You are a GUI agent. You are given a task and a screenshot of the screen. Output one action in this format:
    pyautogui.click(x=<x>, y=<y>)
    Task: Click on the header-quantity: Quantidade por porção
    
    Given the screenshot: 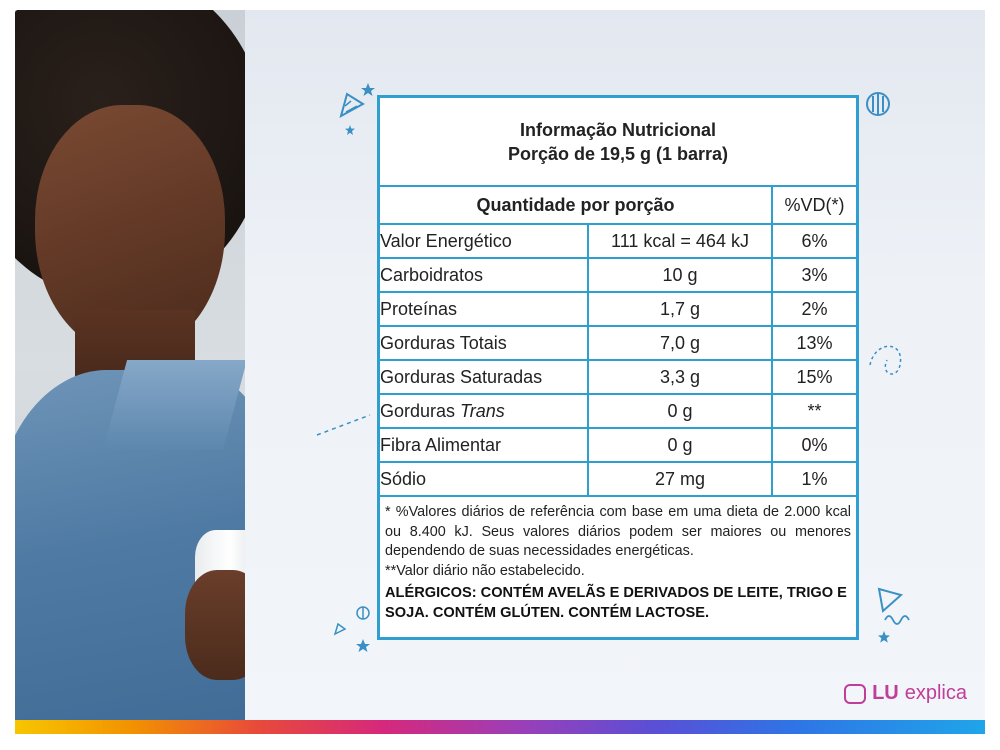 What is the action you would take?
    pyautogui.click(x=576, y=206)
    